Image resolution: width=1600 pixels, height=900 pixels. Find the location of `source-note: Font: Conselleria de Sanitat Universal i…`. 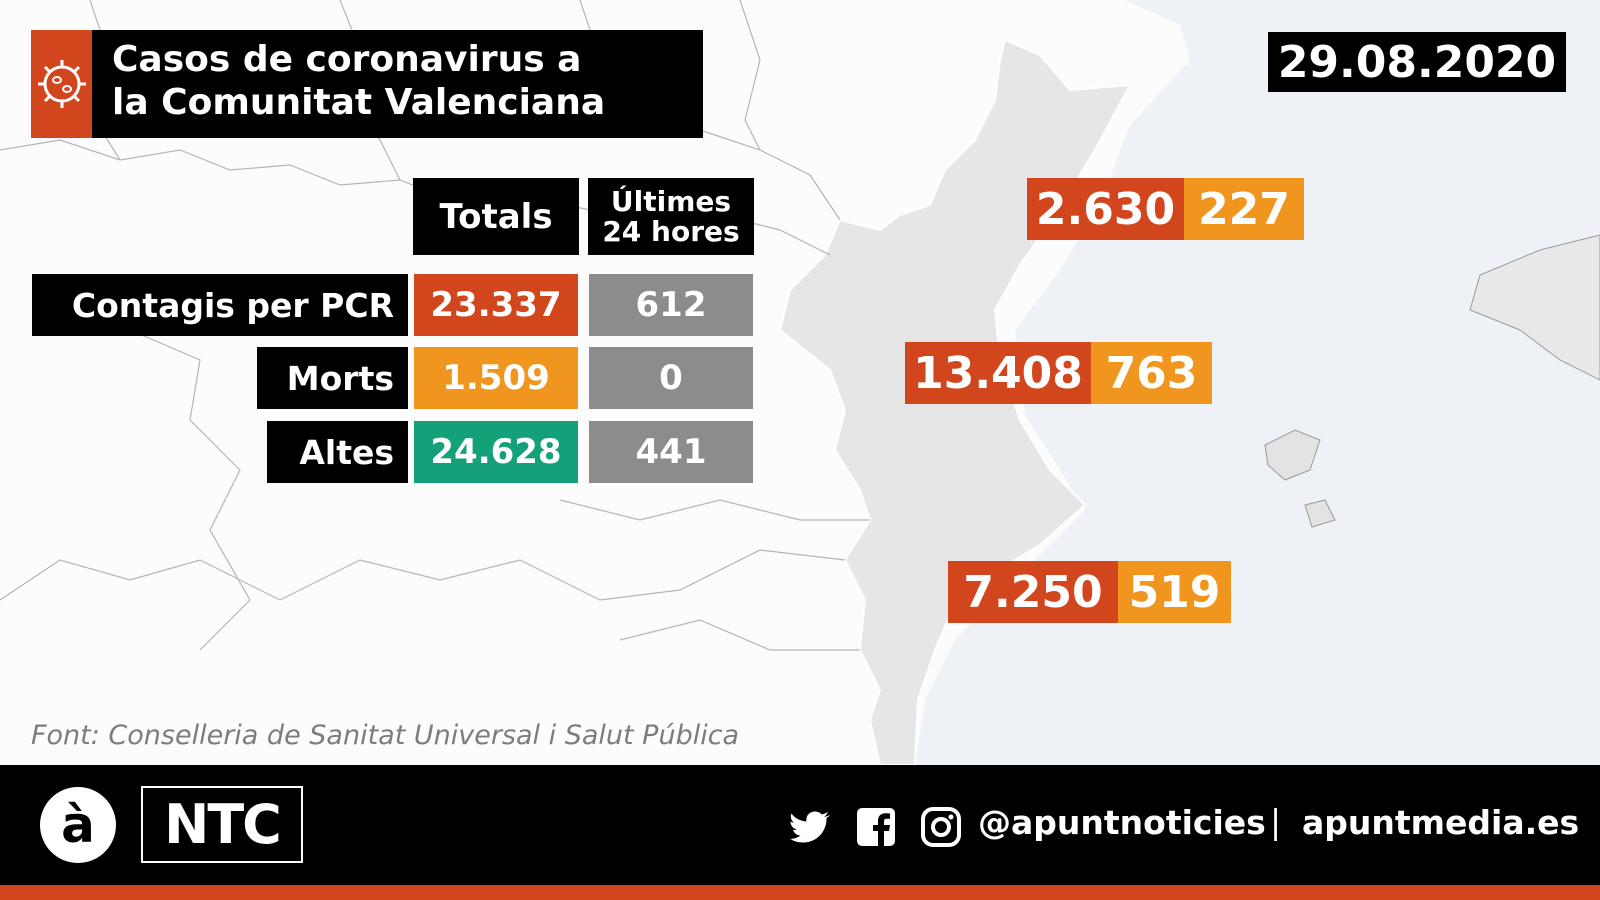

source-note: Font: Conselleria de Sanitat Universal i… is located at coordinates (385, 735).